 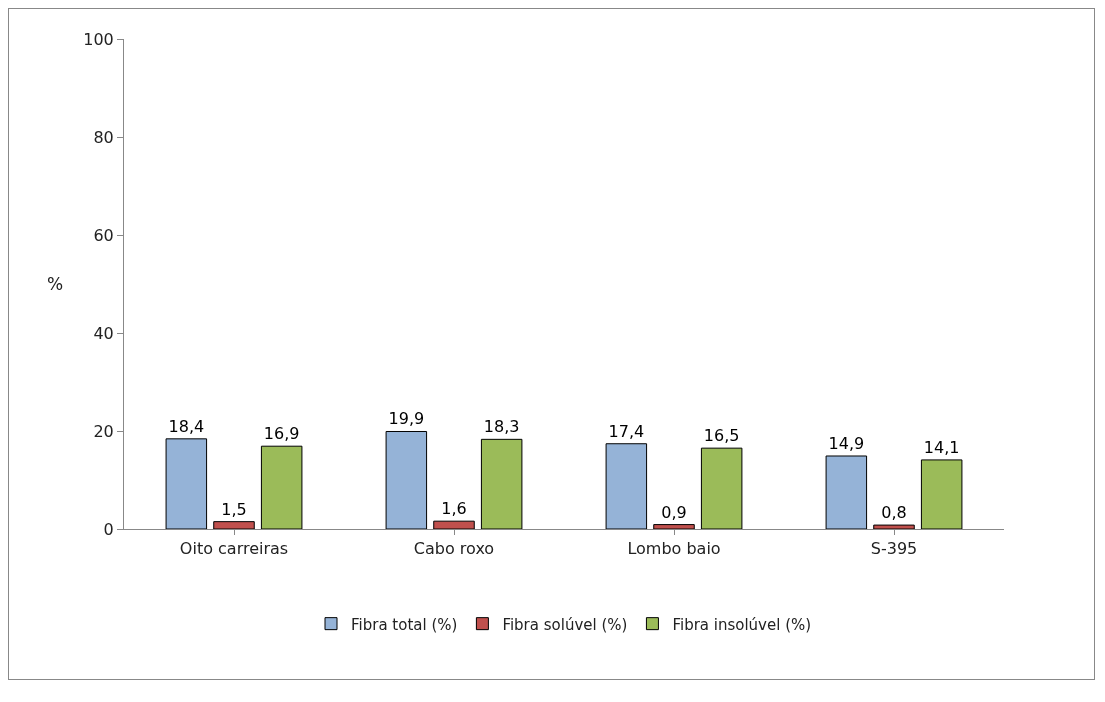 What do you see at coordinates (103, 137) in the screenshot?
I see `y-tick-label: 80` at bounding box center [103, 137].